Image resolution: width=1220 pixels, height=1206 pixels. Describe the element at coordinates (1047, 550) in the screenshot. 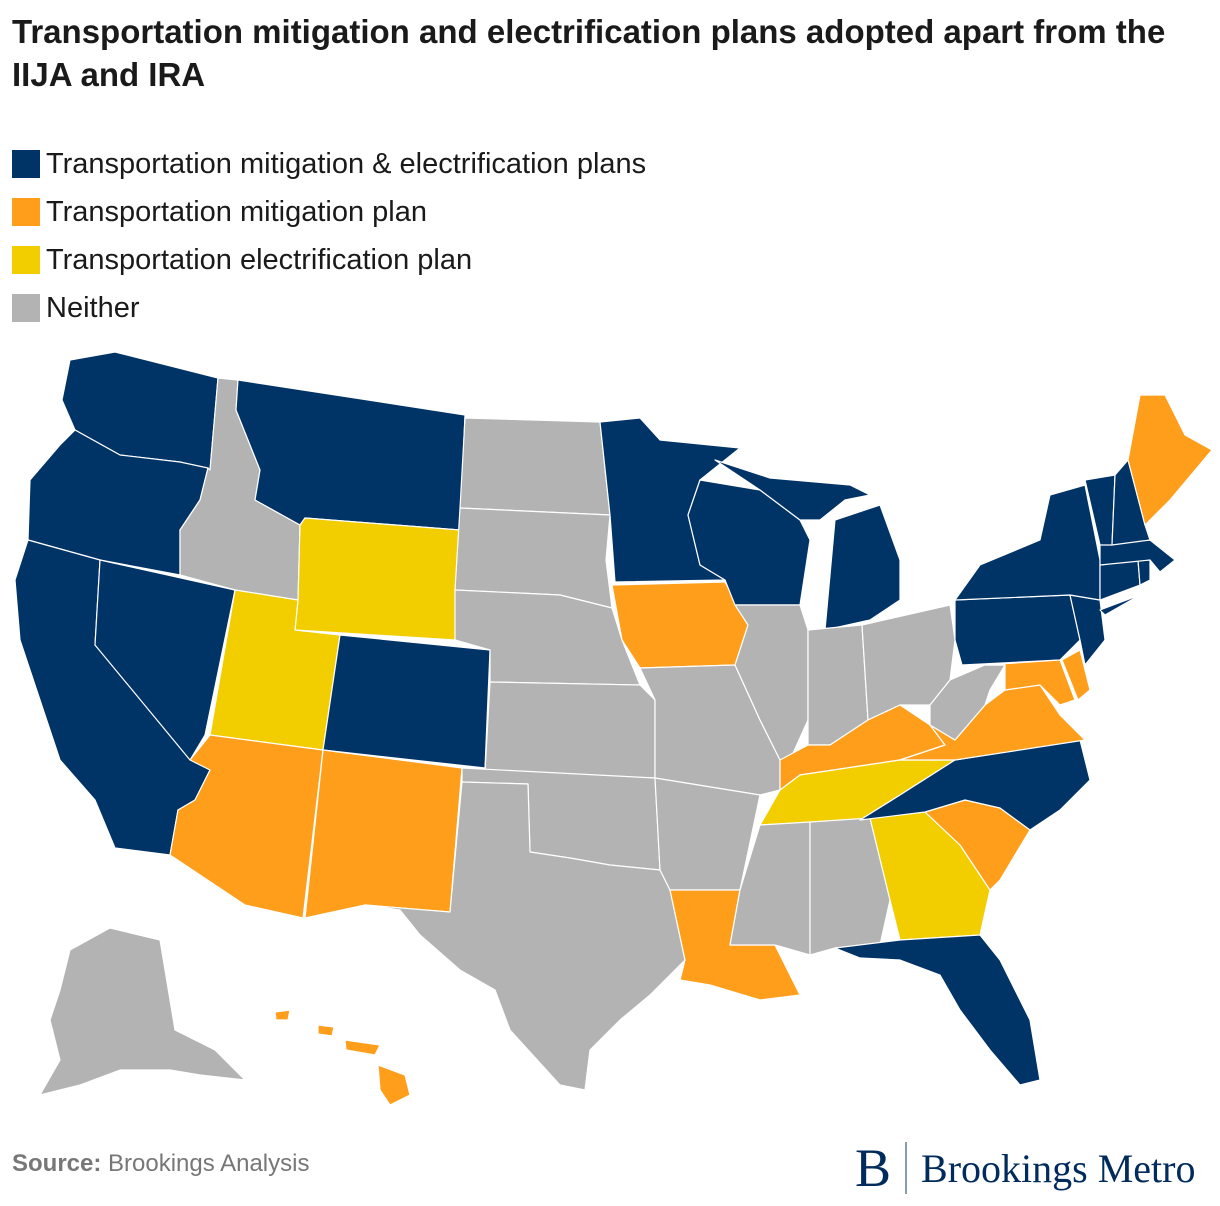

I see `state-new-york` at that location.